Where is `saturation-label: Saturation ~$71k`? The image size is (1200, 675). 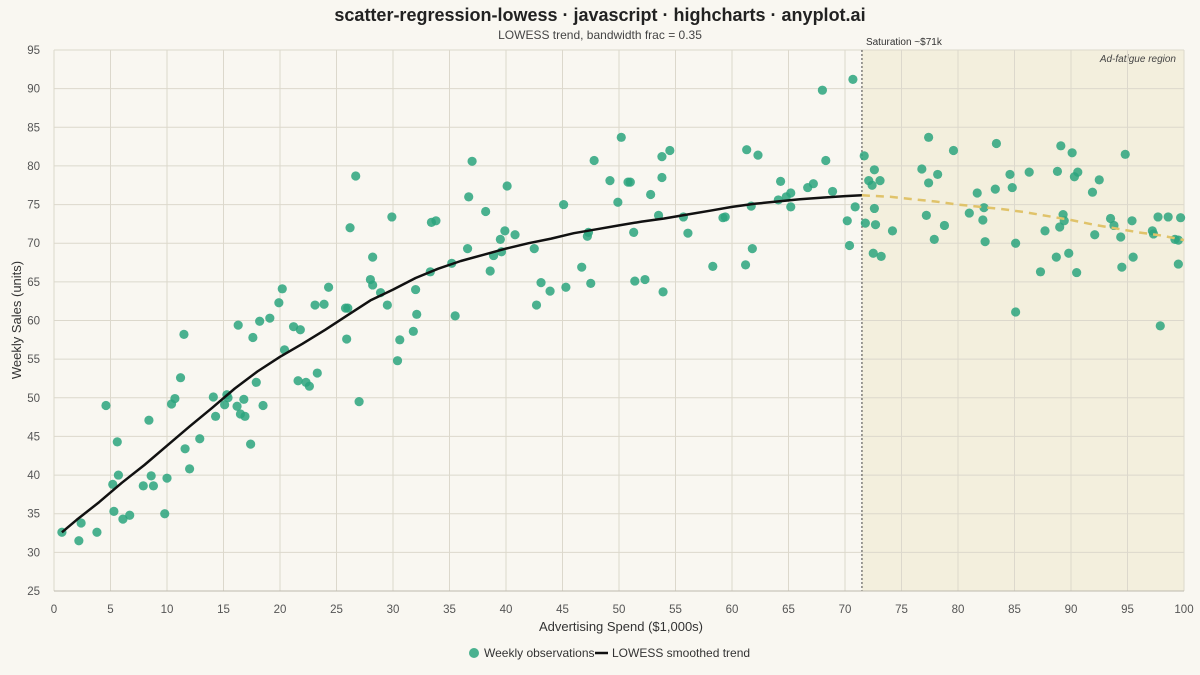
saturation-label: Saturation ~$71k is located at coordinates (904, 42).